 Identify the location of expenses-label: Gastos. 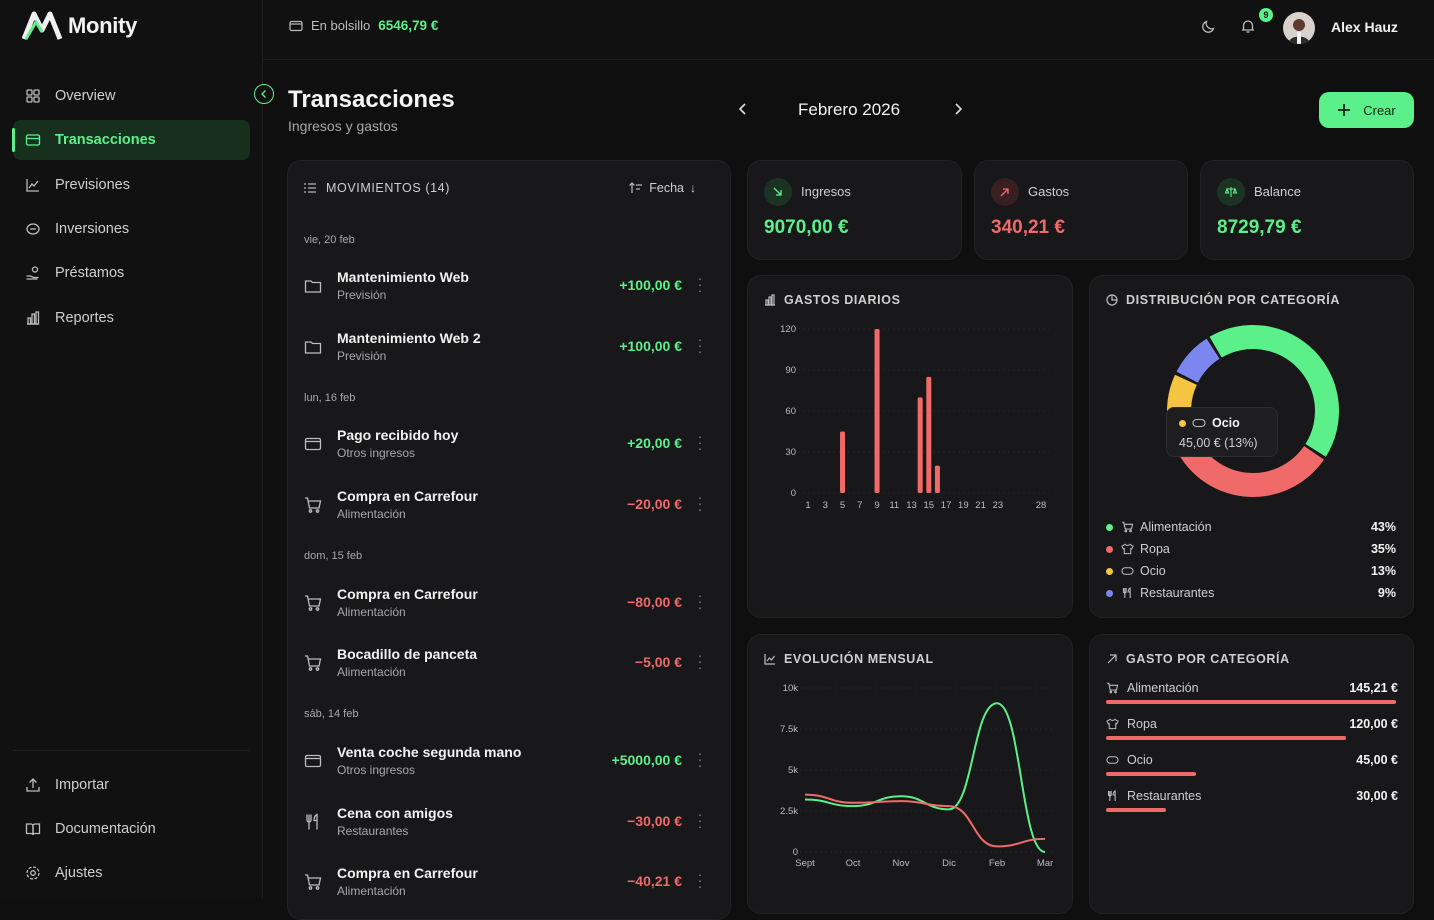
(1049, 191).